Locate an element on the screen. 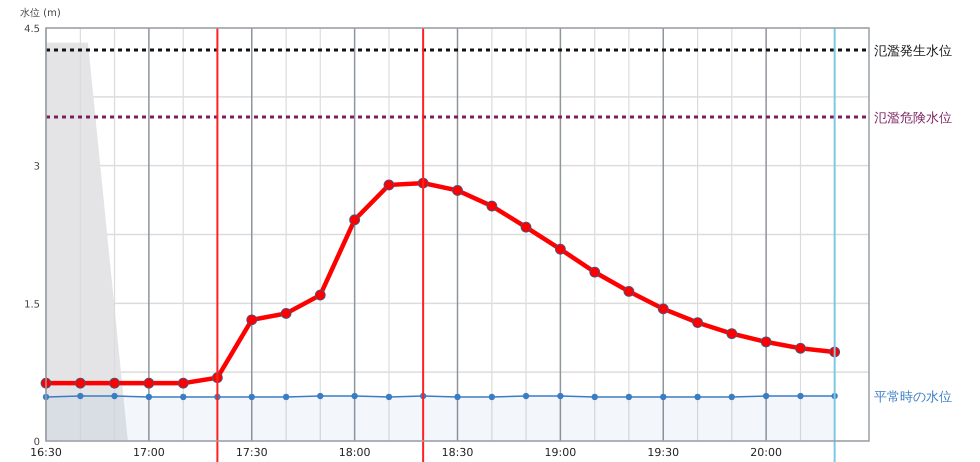 The height and width of the screenshot is (462, 980). x-tick-label: 19:30 is located at coordinates (663, 452).